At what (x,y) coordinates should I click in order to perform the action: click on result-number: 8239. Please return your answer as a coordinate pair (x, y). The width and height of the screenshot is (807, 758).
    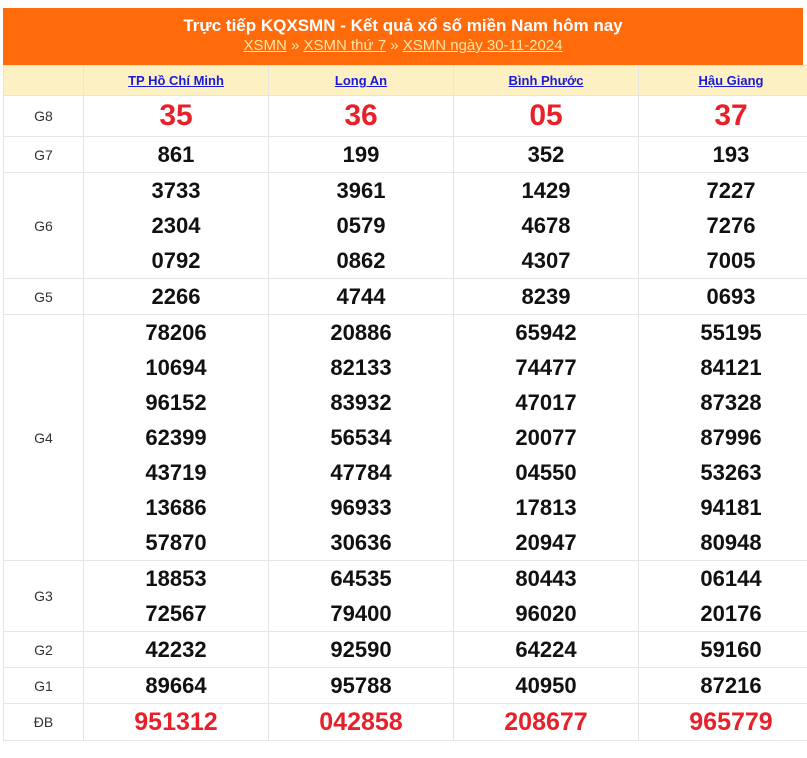
    Looking at the image, I should click on (546, 296).